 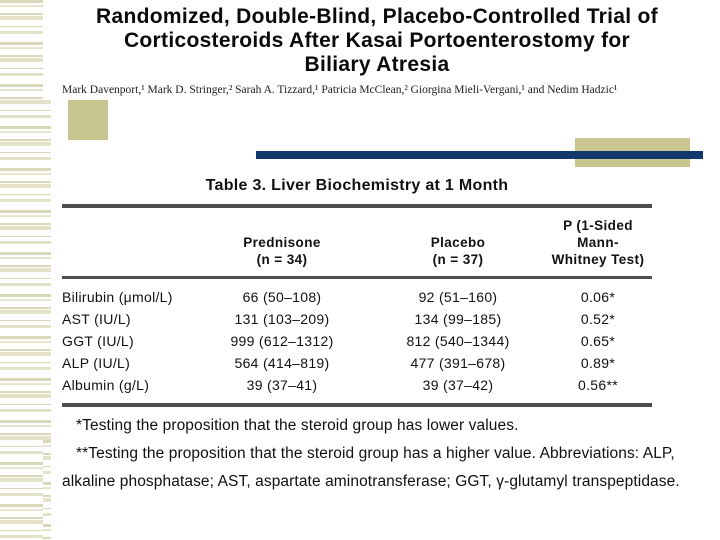 What do you see at coordinates (598, 297) in the screenshot?
I see `p-value: 0.06*` at bounding box center [598, 297].